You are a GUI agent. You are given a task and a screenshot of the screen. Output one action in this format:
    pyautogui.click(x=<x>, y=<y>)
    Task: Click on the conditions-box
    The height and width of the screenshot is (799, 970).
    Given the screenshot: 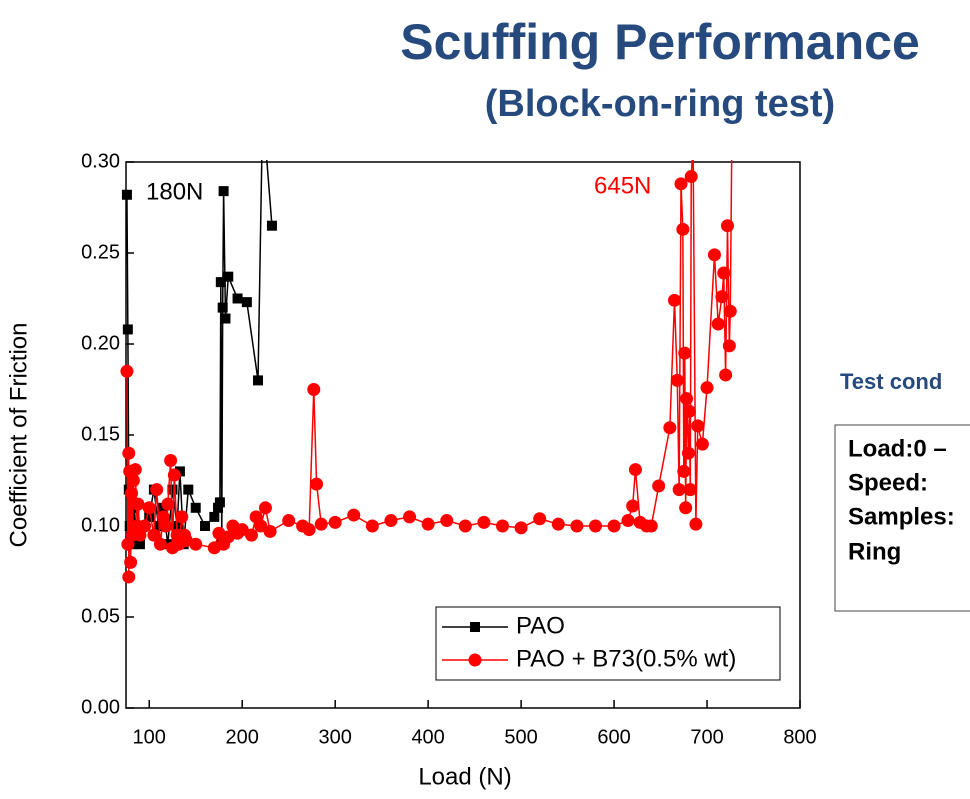 What is the action you would take?
    pyautogui.click(x=902, y=518)
    